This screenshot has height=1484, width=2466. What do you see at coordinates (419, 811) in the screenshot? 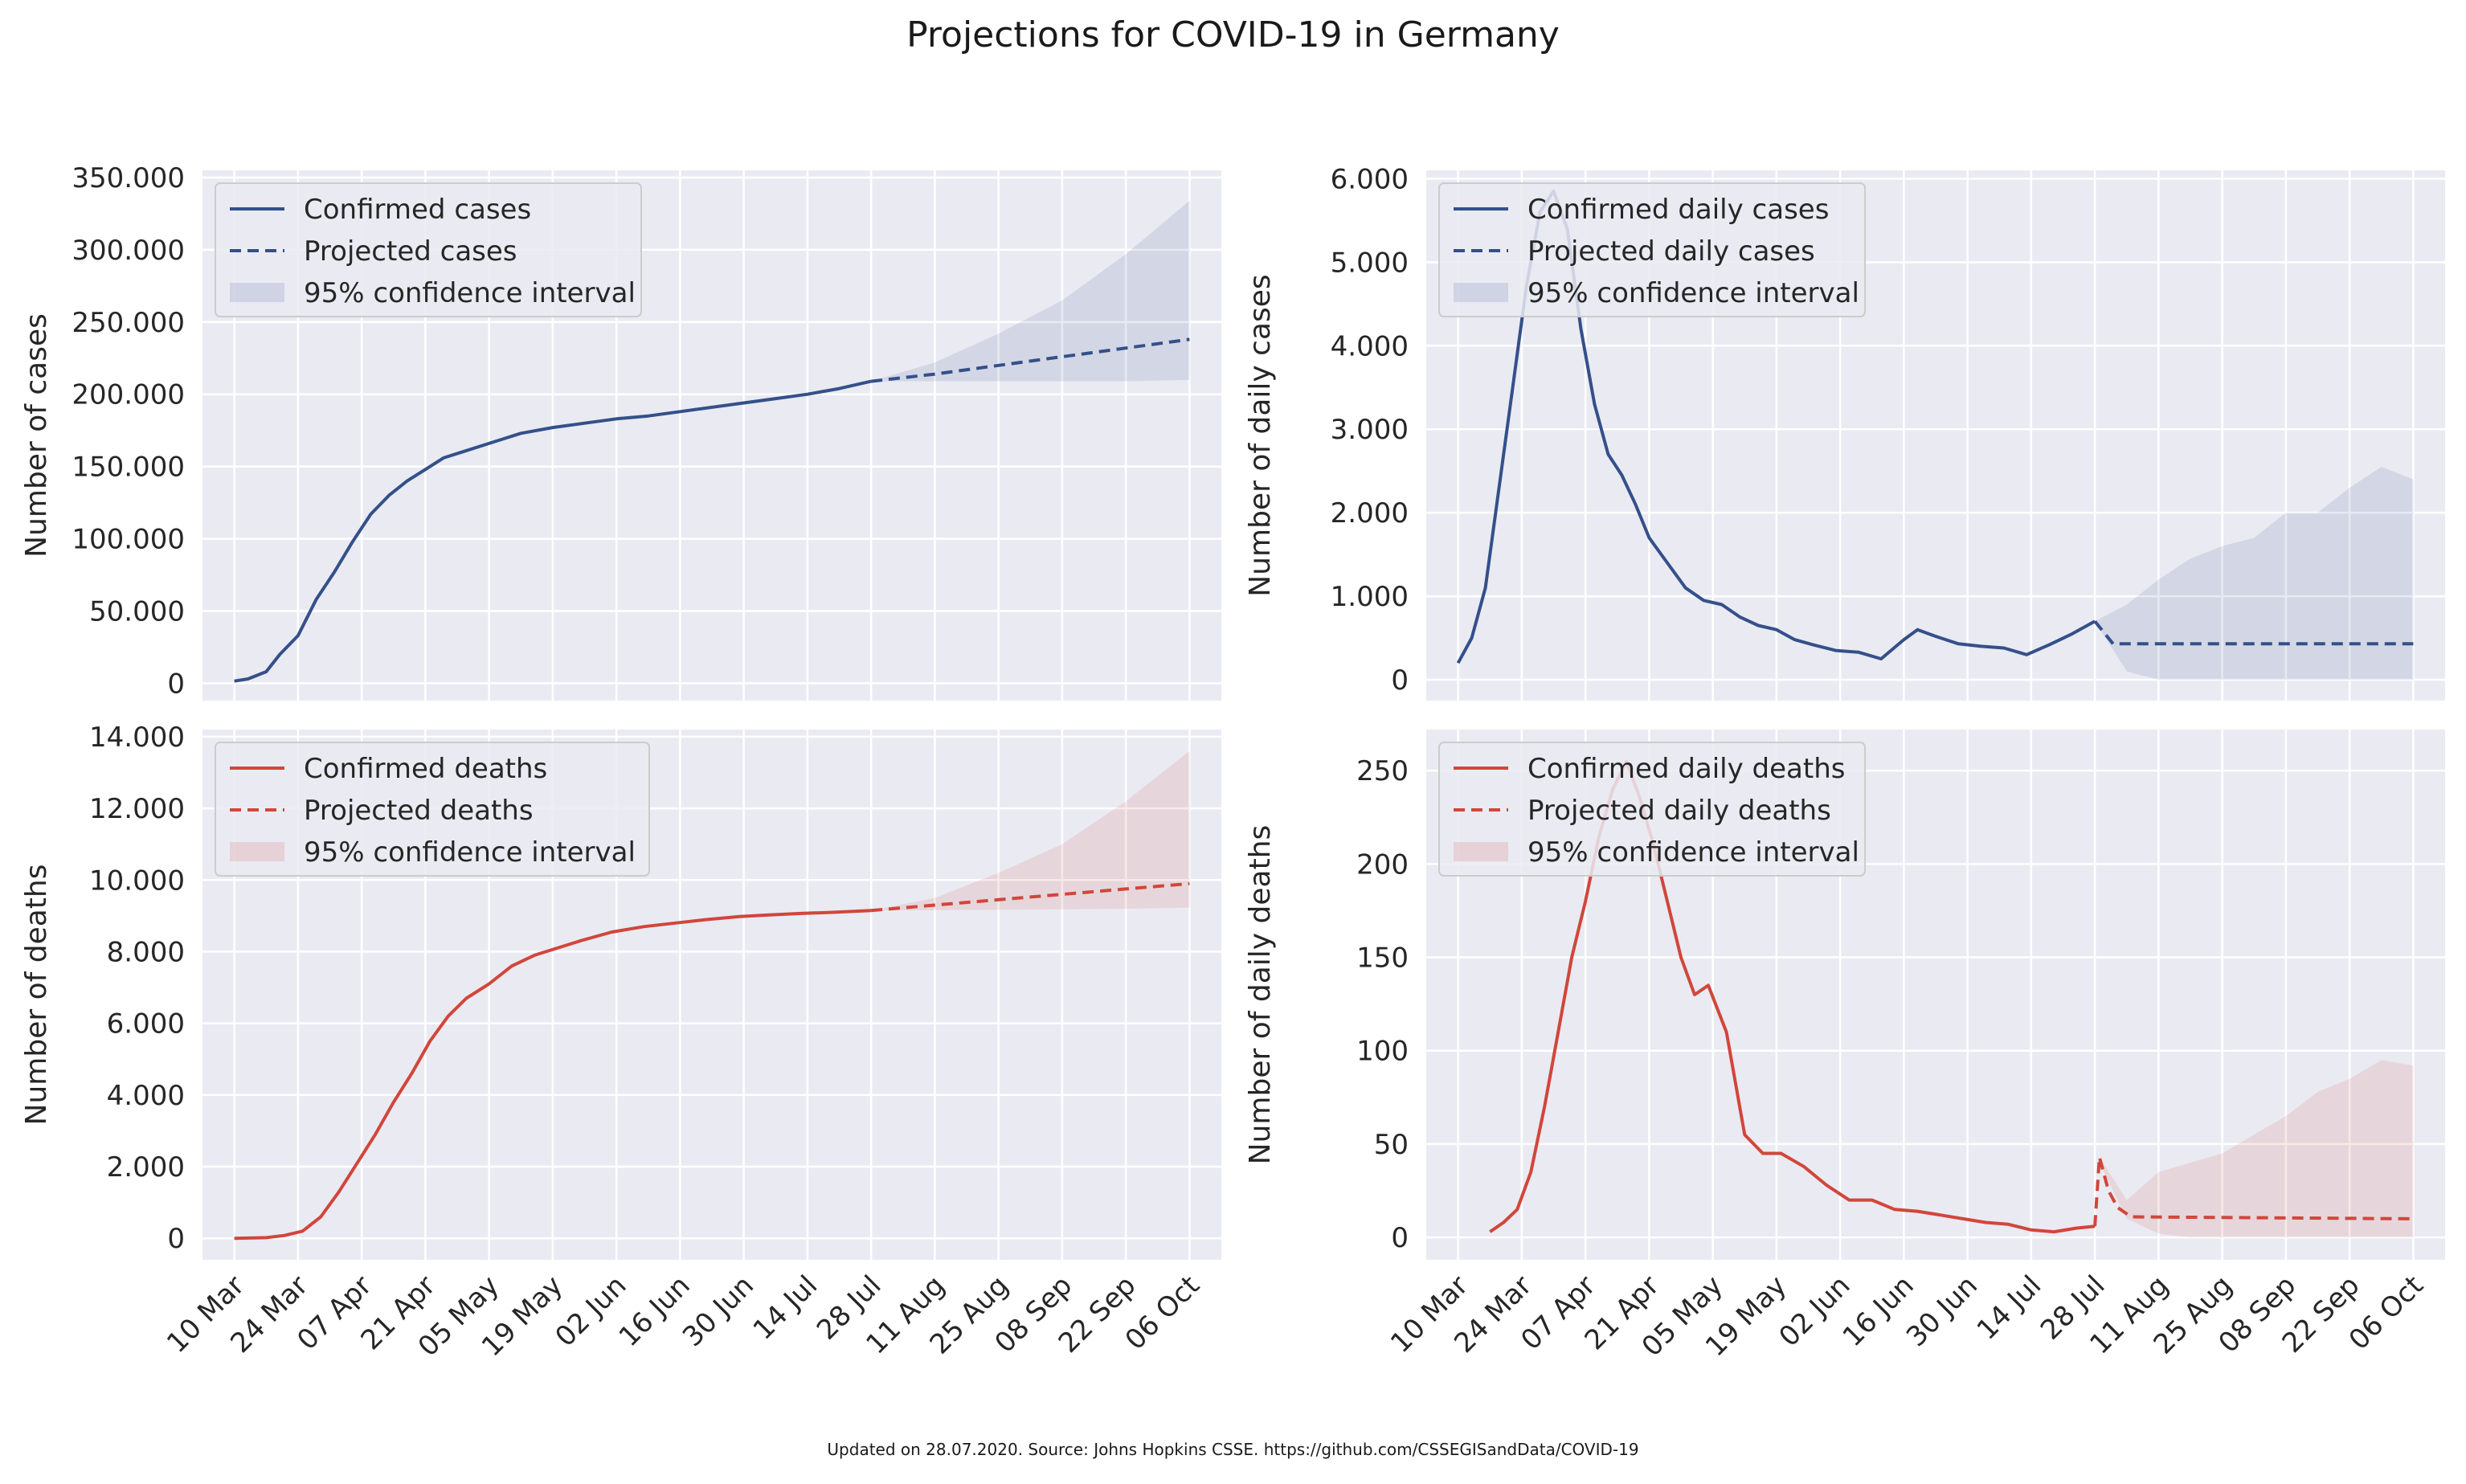
I see `legend-label: Projected deaths` at bounding box center [419, 811].